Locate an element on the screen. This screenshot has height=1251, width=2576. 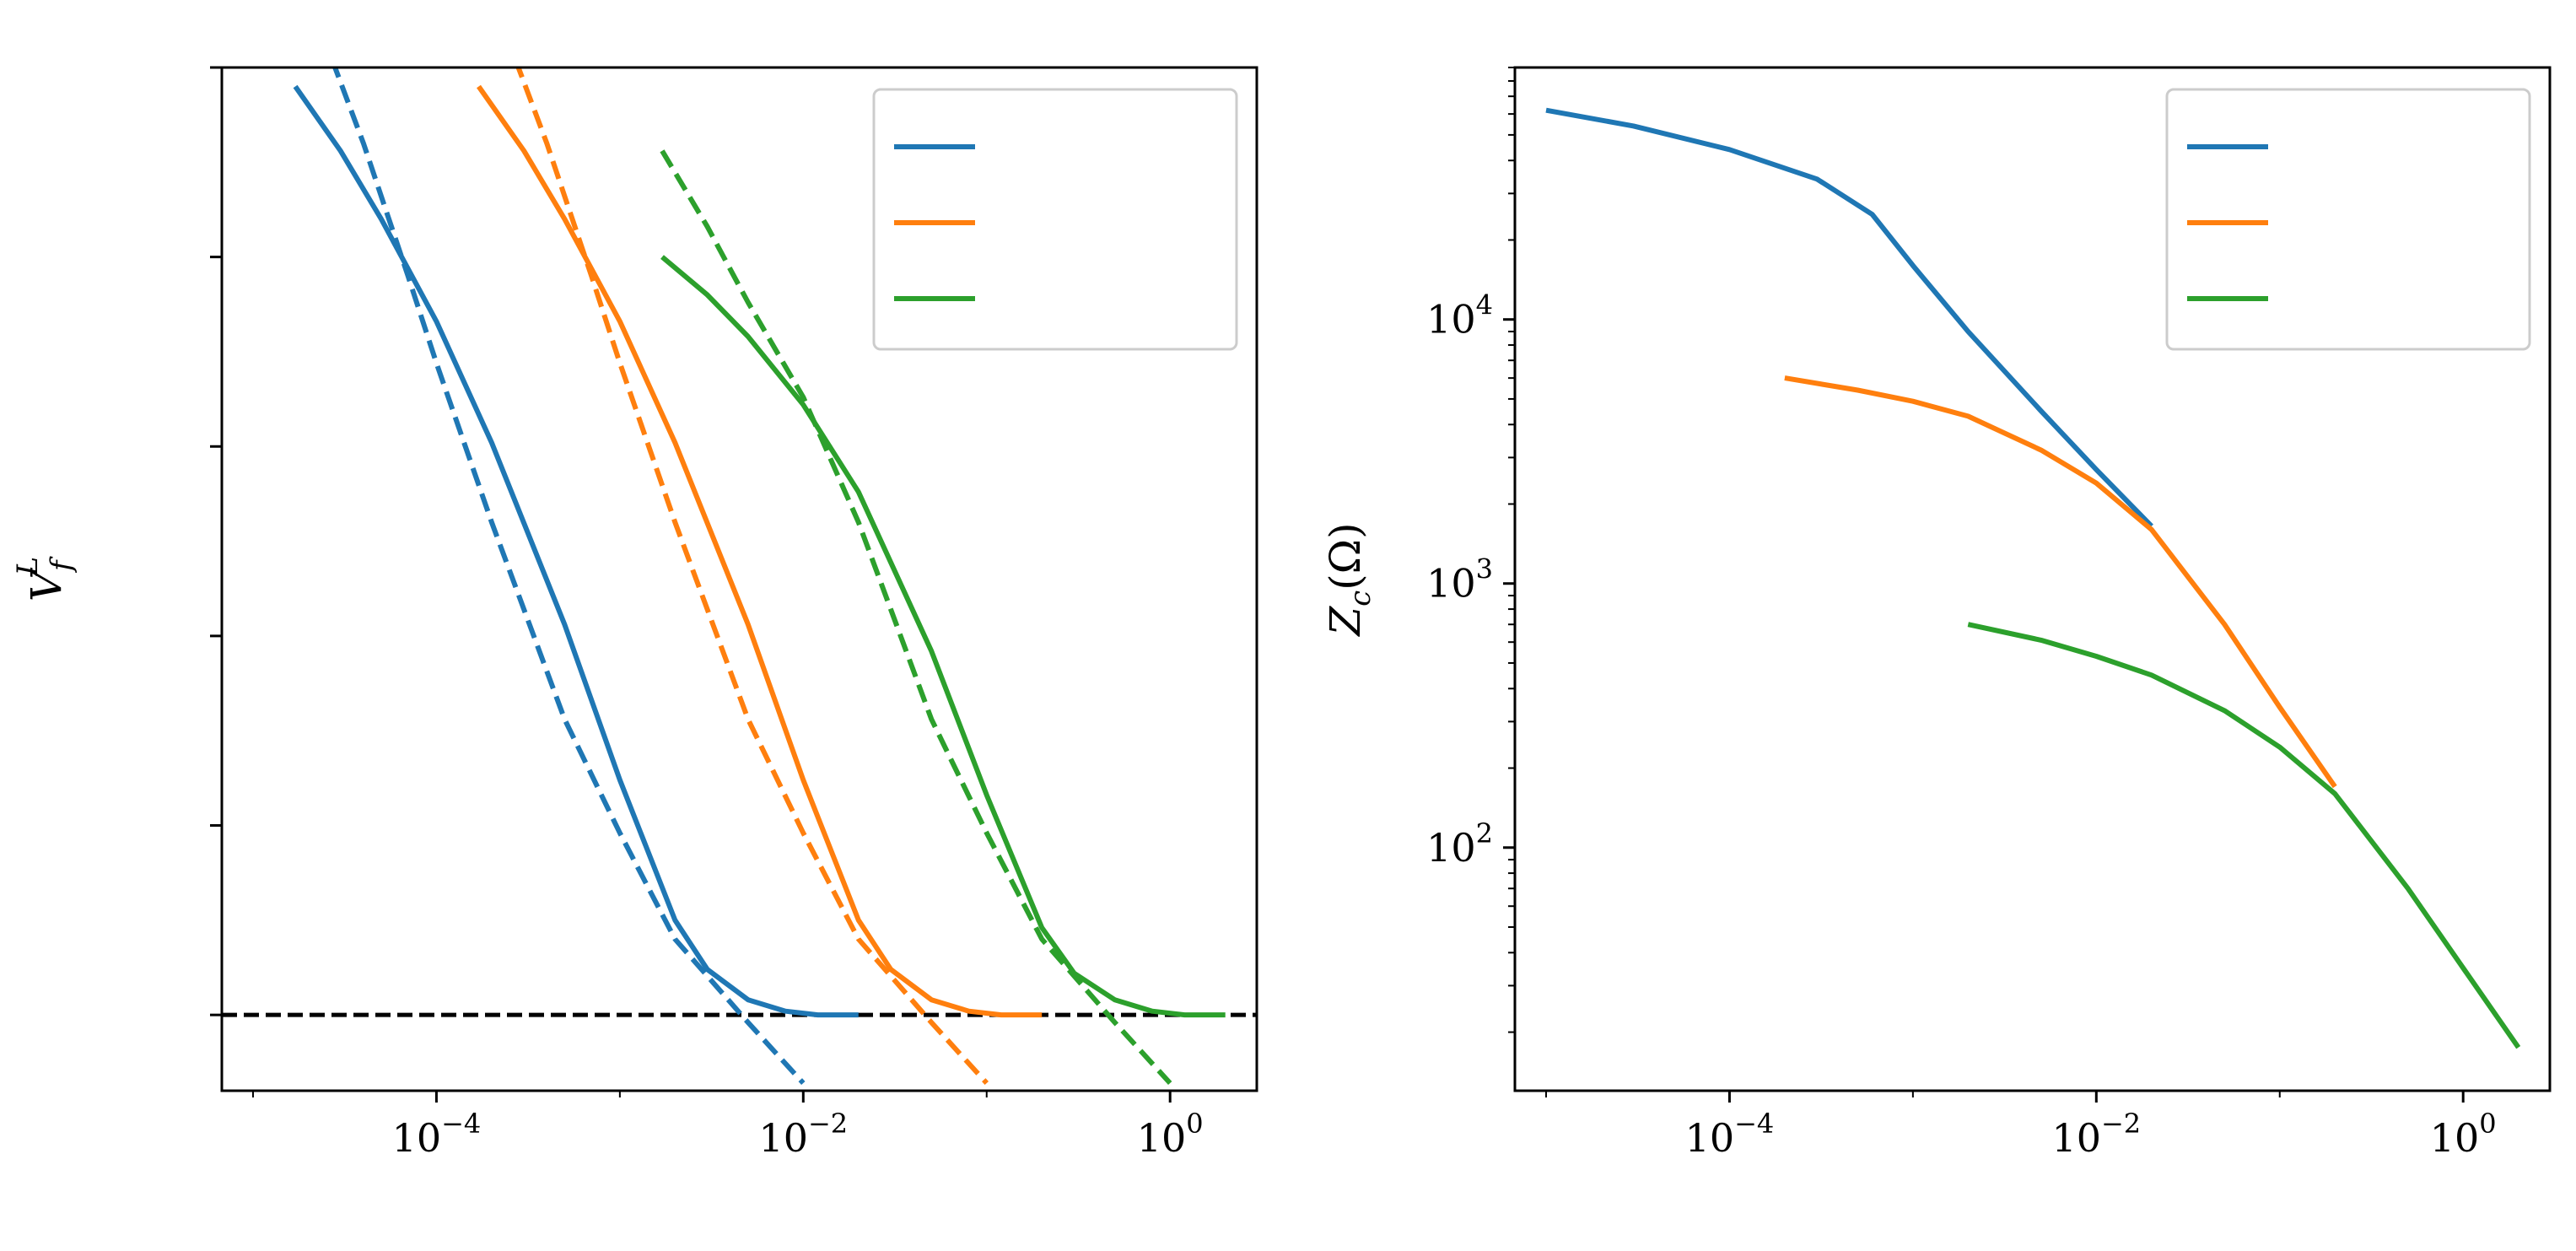
y-axis-label: VfL is located at coordinates (44, 578).